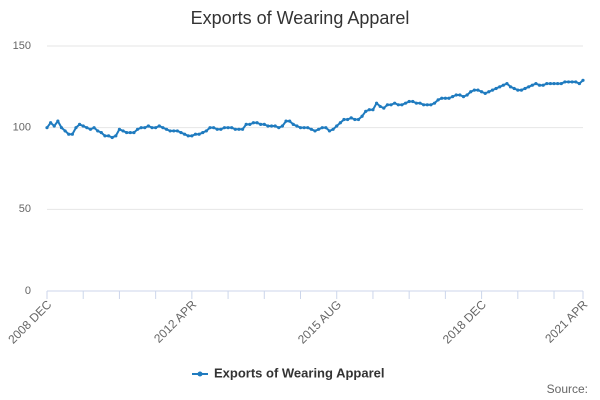  What do you see at coordinates (29, 321) in the screenshot?
I see `x-tick-label: 2008 DEC` at bounding box center [29, 321].